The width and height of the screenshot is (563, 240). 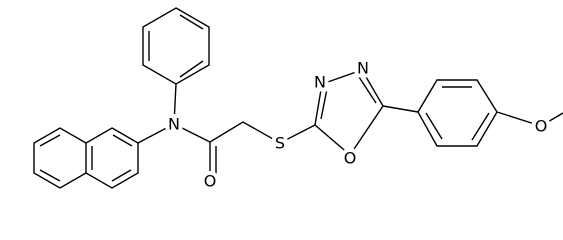 I want to click on ring-link-bond, so click(x=400, y=109).